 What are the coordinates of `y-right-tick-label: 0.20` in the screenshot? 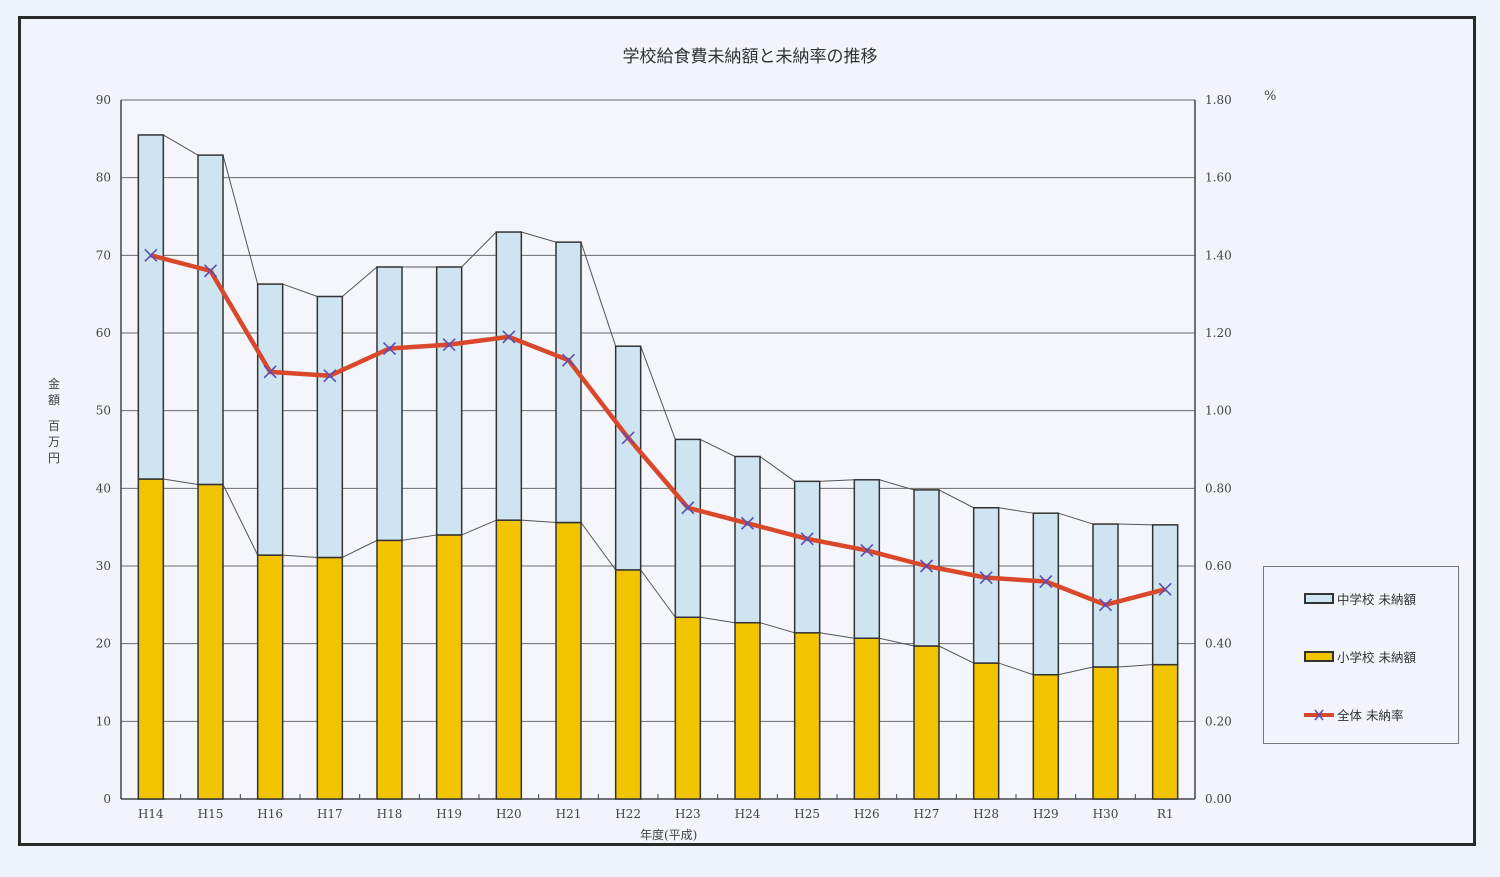 It's located at (1218, 721).